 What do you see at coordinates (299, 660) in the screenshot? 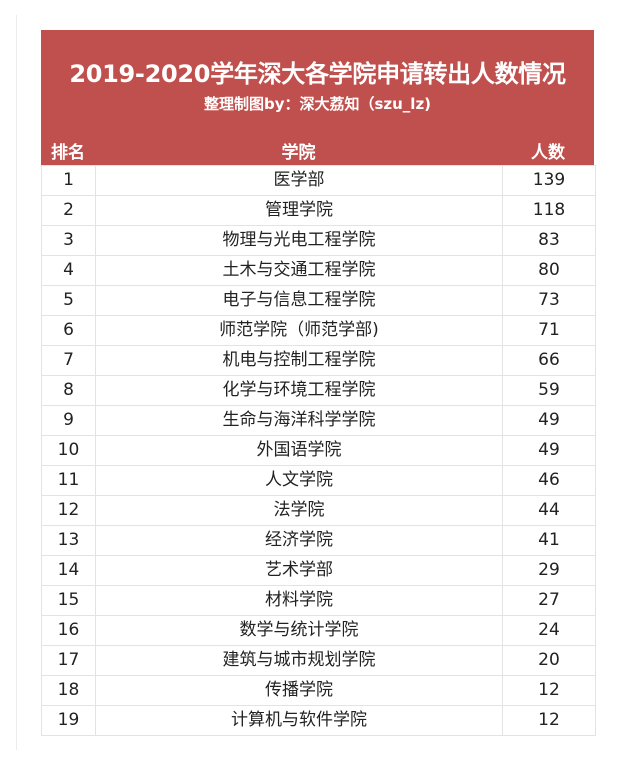
I see `college-cell: 建筑与城市规划学院` at bounding box center [299, 660].